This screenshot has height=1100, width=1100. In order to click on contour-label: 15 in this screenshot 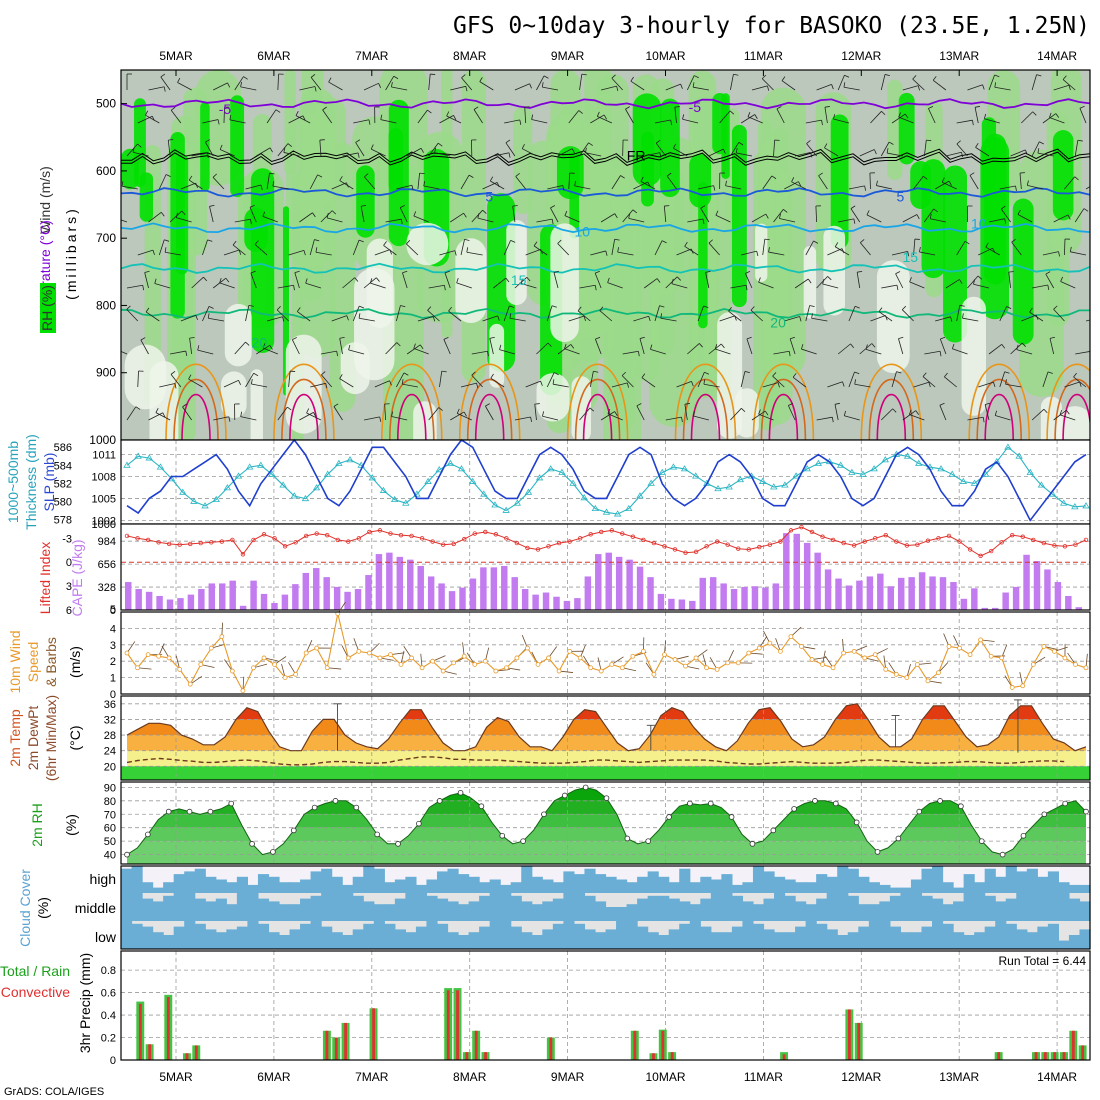, I will do `click(910, 257)`.